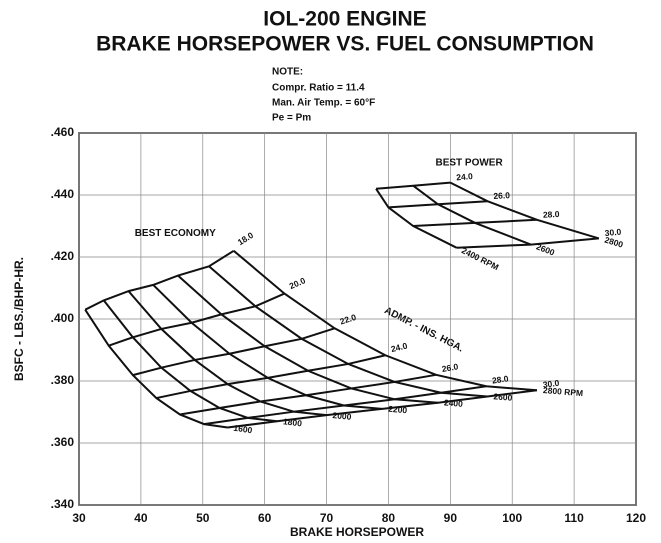  Describe the element at coordinates (63, 442) in the screenshot. I see `y-tick-label: .360` at that location.